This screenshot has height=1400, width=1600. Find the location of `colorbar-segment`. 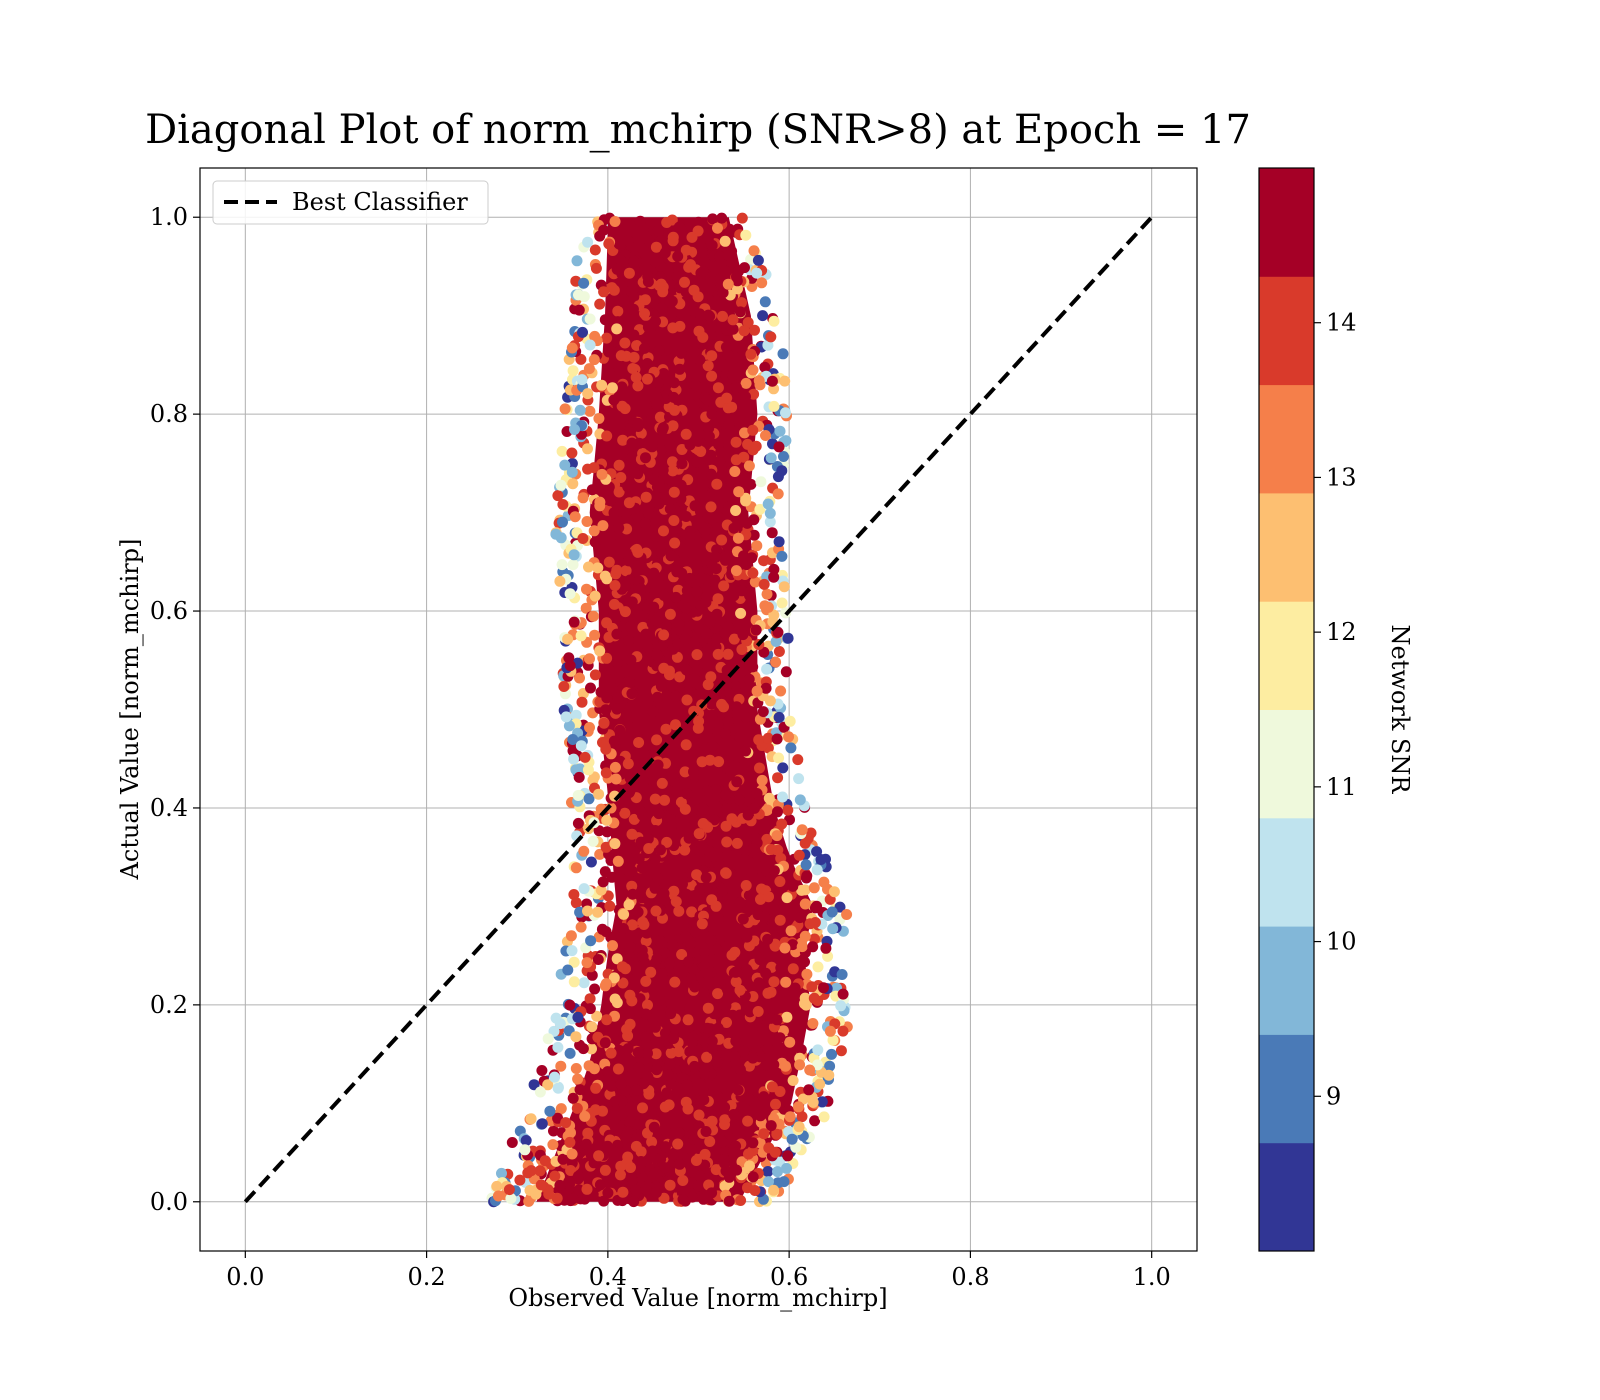

colorbar-segment is located at coordinates (1286, 872).